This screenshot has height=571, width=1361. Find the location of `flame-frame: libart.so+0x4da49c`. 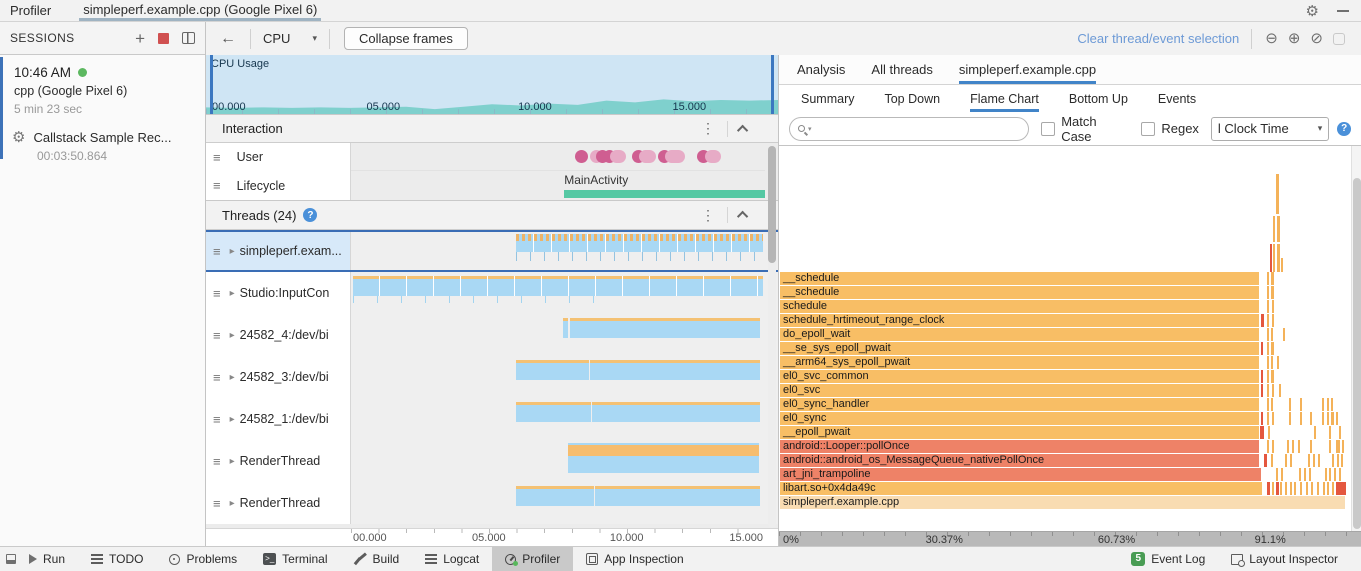

flame-frame: libart.so+0x4da49c is located at coordinates (1021, 488).